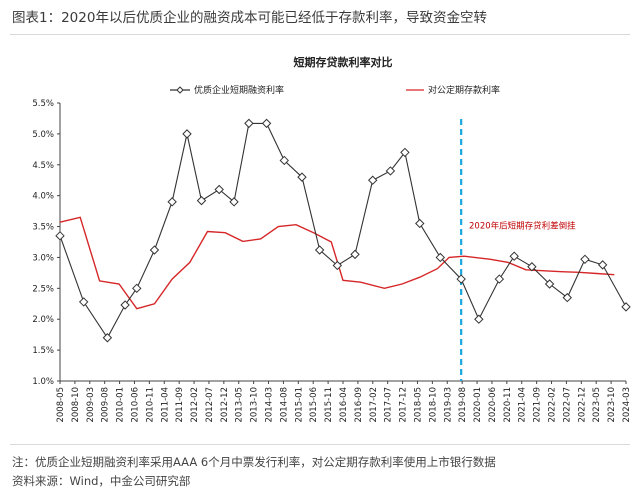 Image resolution: width=640 pixels, height=496 pixels. Describe the element at coordinates (239, 90) in the screenshot. I see `legend-label-series-1: 优质企业短期融资利率` at that location.